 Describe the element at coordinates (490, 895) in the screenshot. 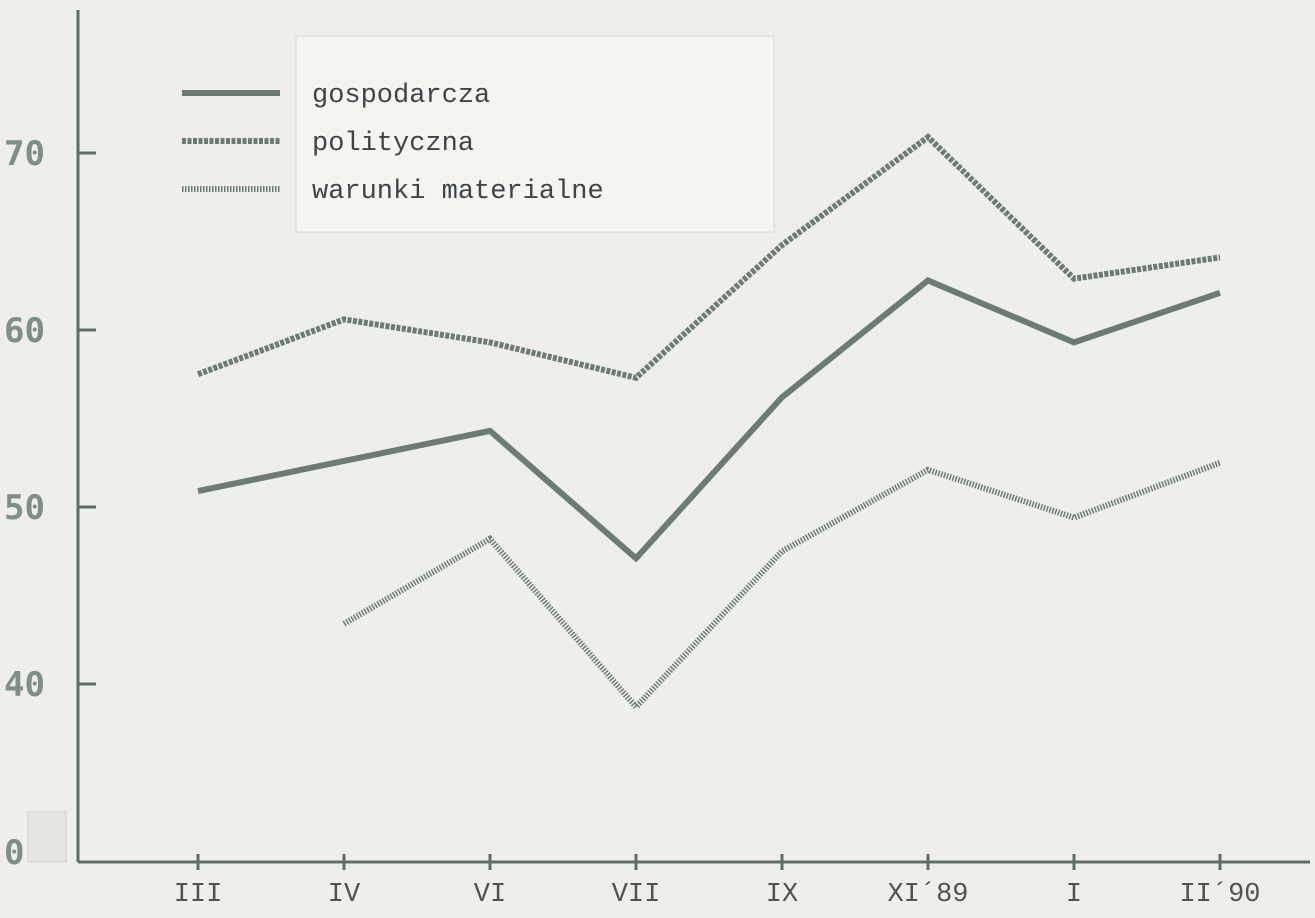

I see `x-tick-label: VI` at that location.